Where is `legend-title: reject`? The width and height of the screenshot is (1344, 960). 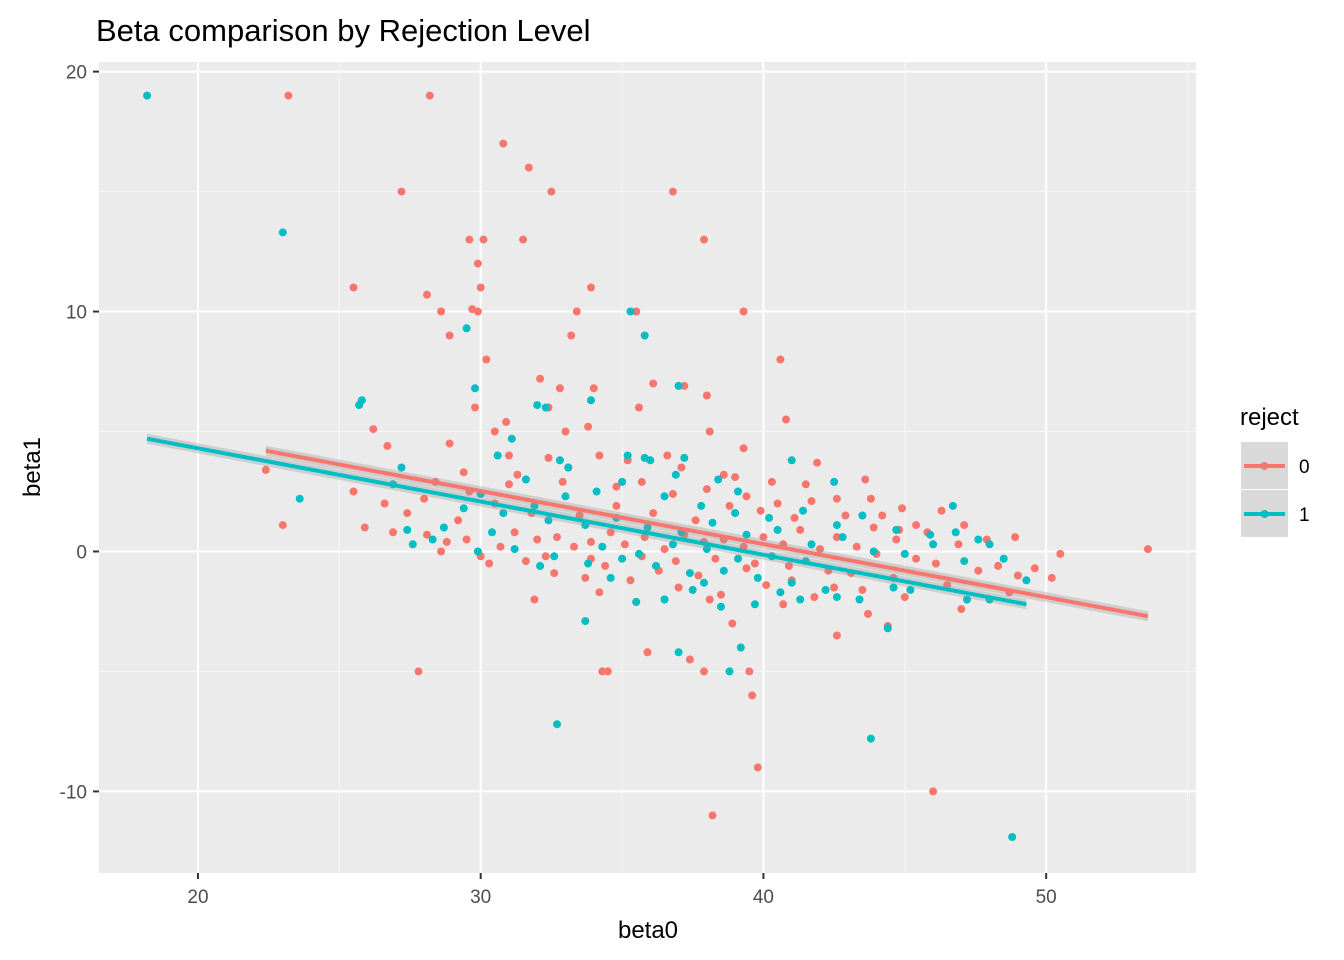
legend-title: reject is located at coordinates (1269, 417).